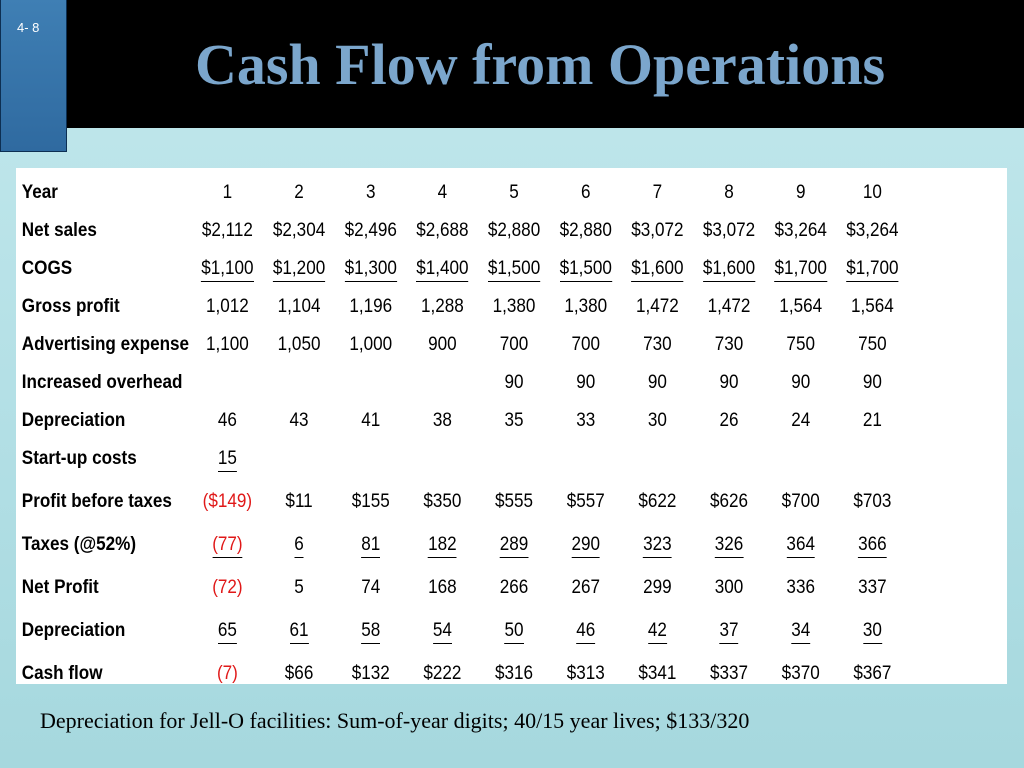 The height and width of the screenshot is (768, 1024). Describe the element at coordinates (442, 587) in the screenshot. I see `cell-value: 168` at that location.